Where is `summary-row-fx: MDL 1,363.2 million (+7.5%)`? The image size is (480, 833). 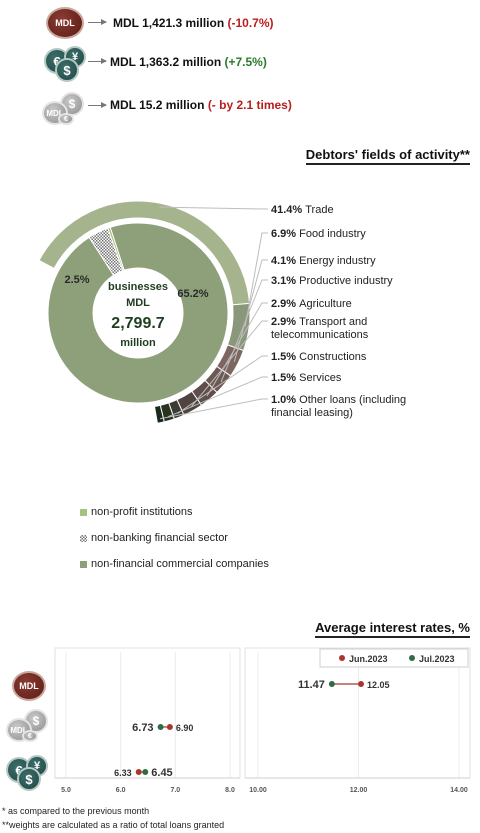 summary-row-fx: MDL 1,363.2 million (+7.5%) is located at coordinates (188, 62).